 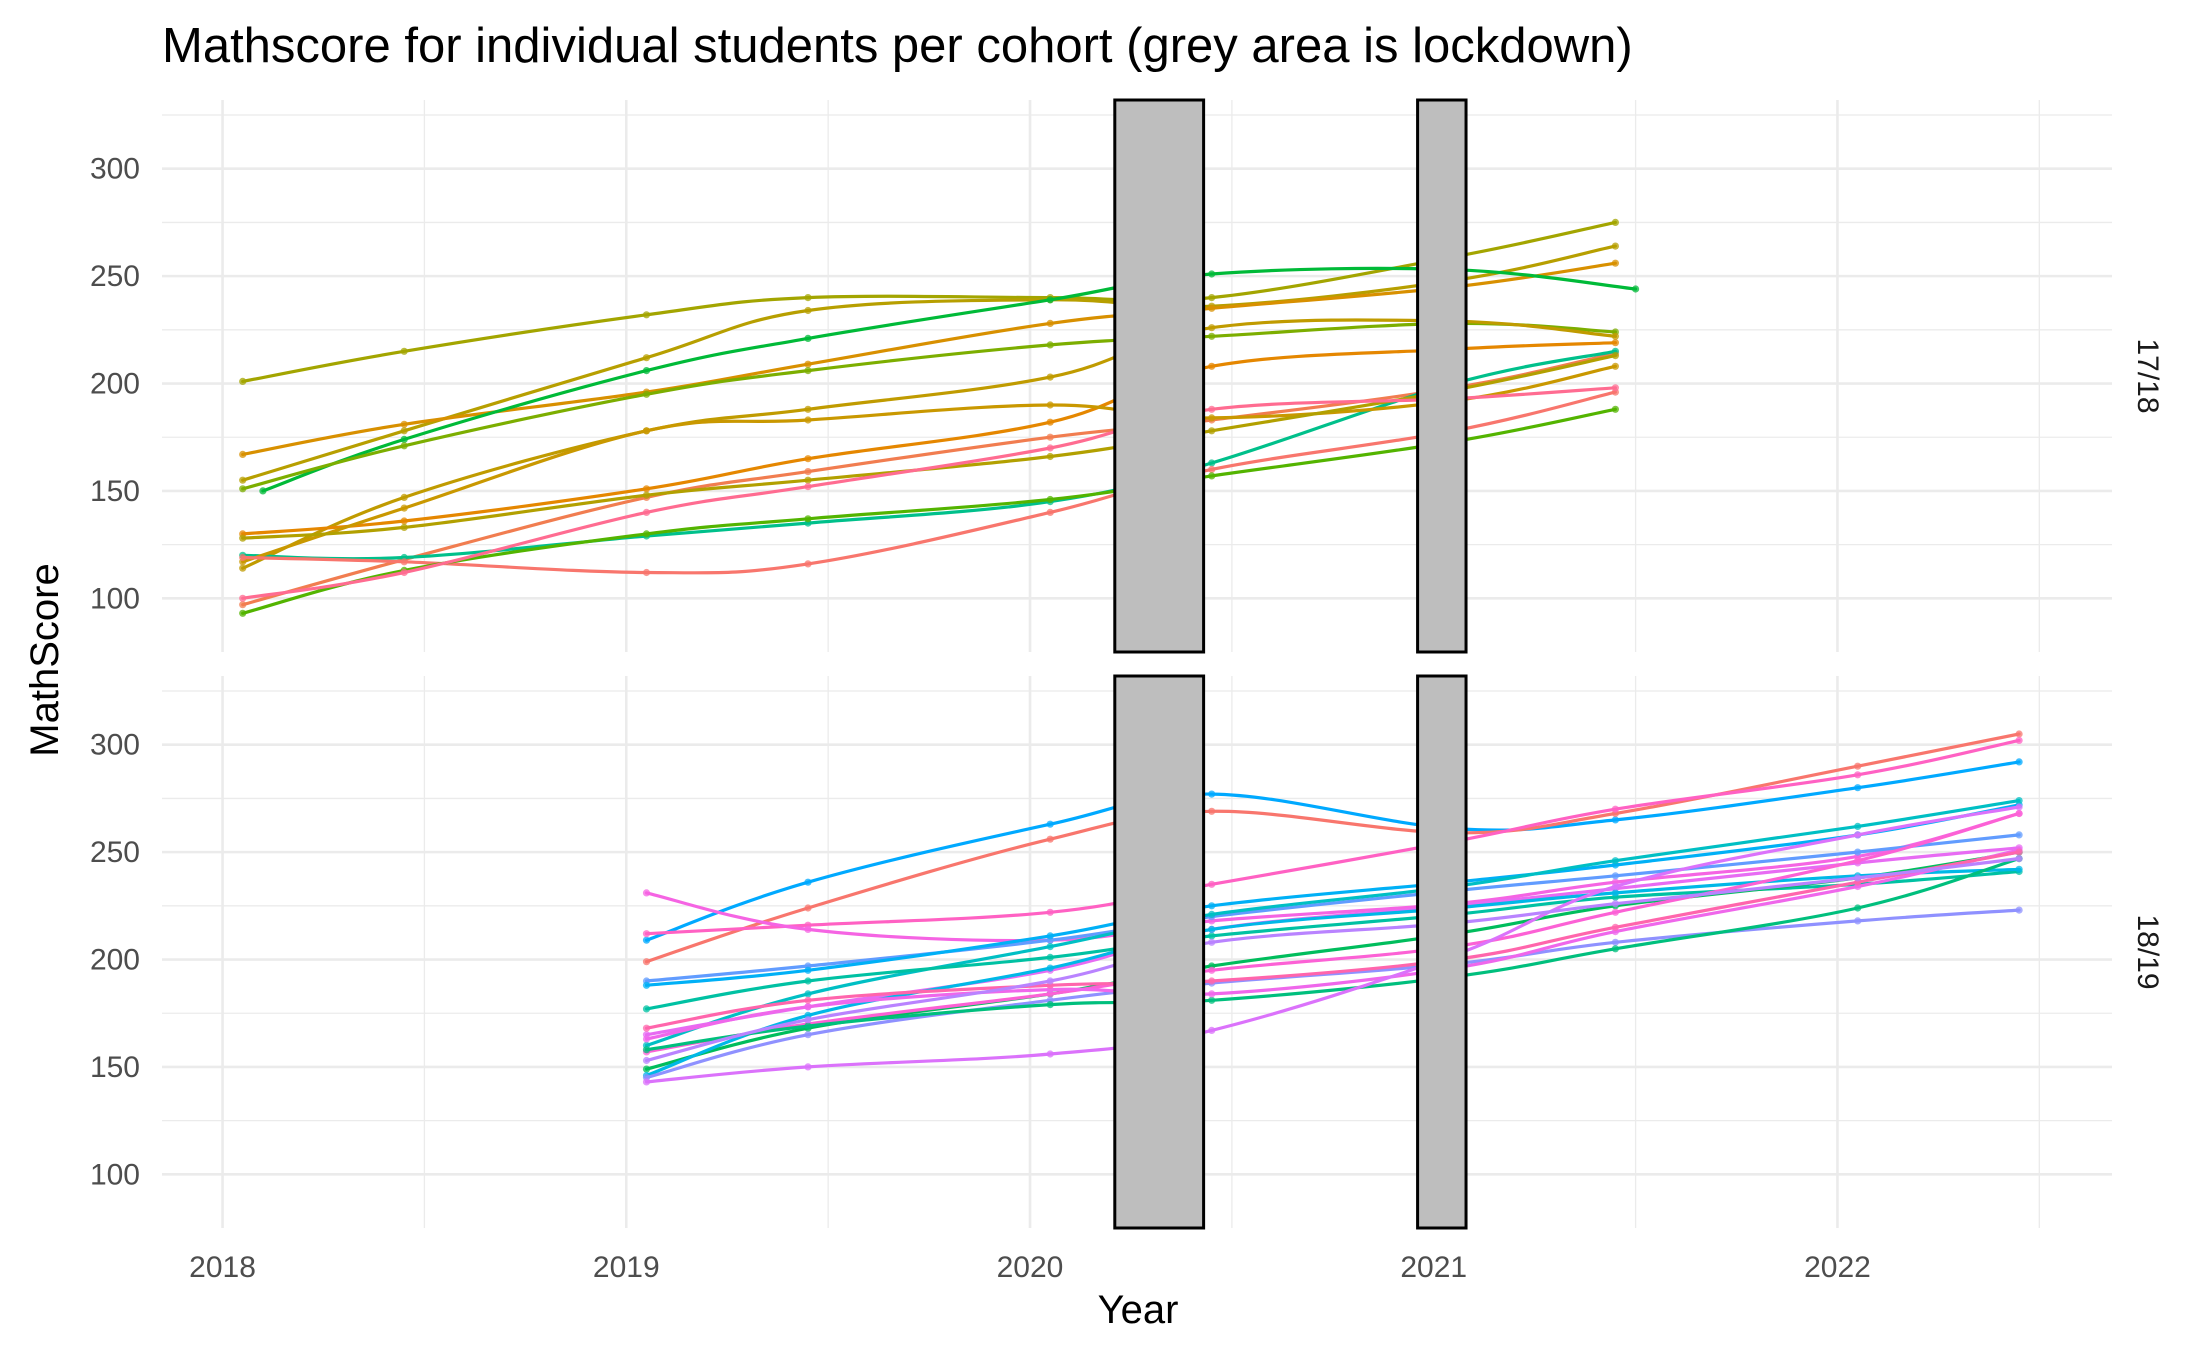 I want to click on x-tick-label: 2019, so click(x=626, y=1267).